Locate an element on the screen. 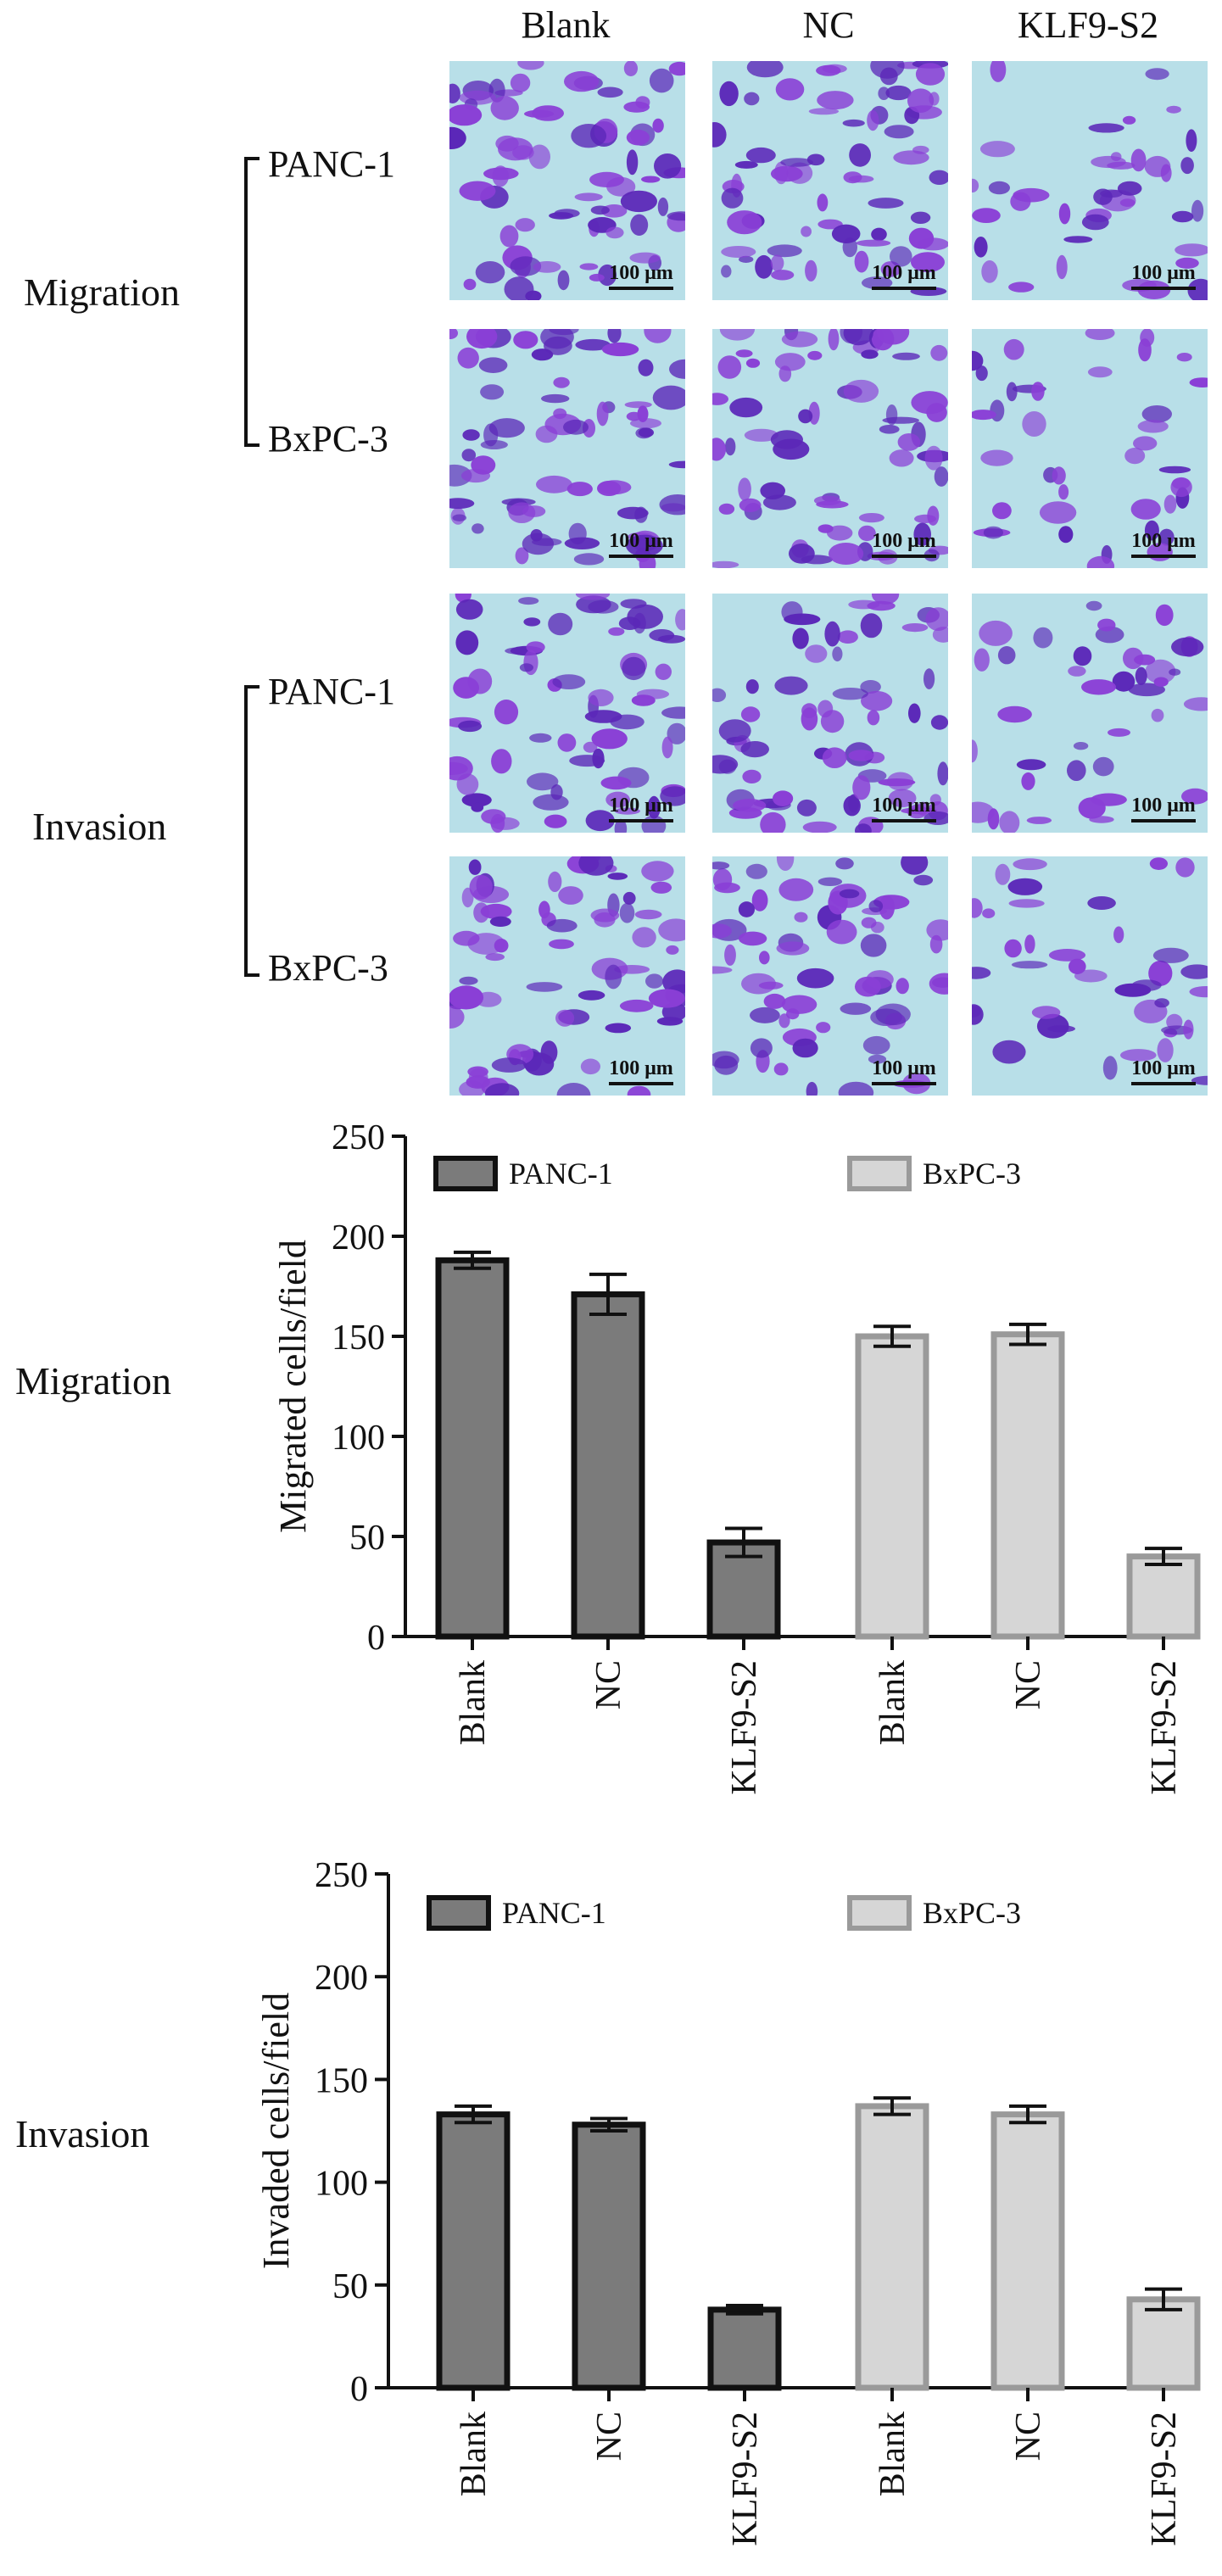 The width and height of the screenshot is (1222, 2576). row-label-migration-panc1: PANC-1 is located at coordinates (331, 164).